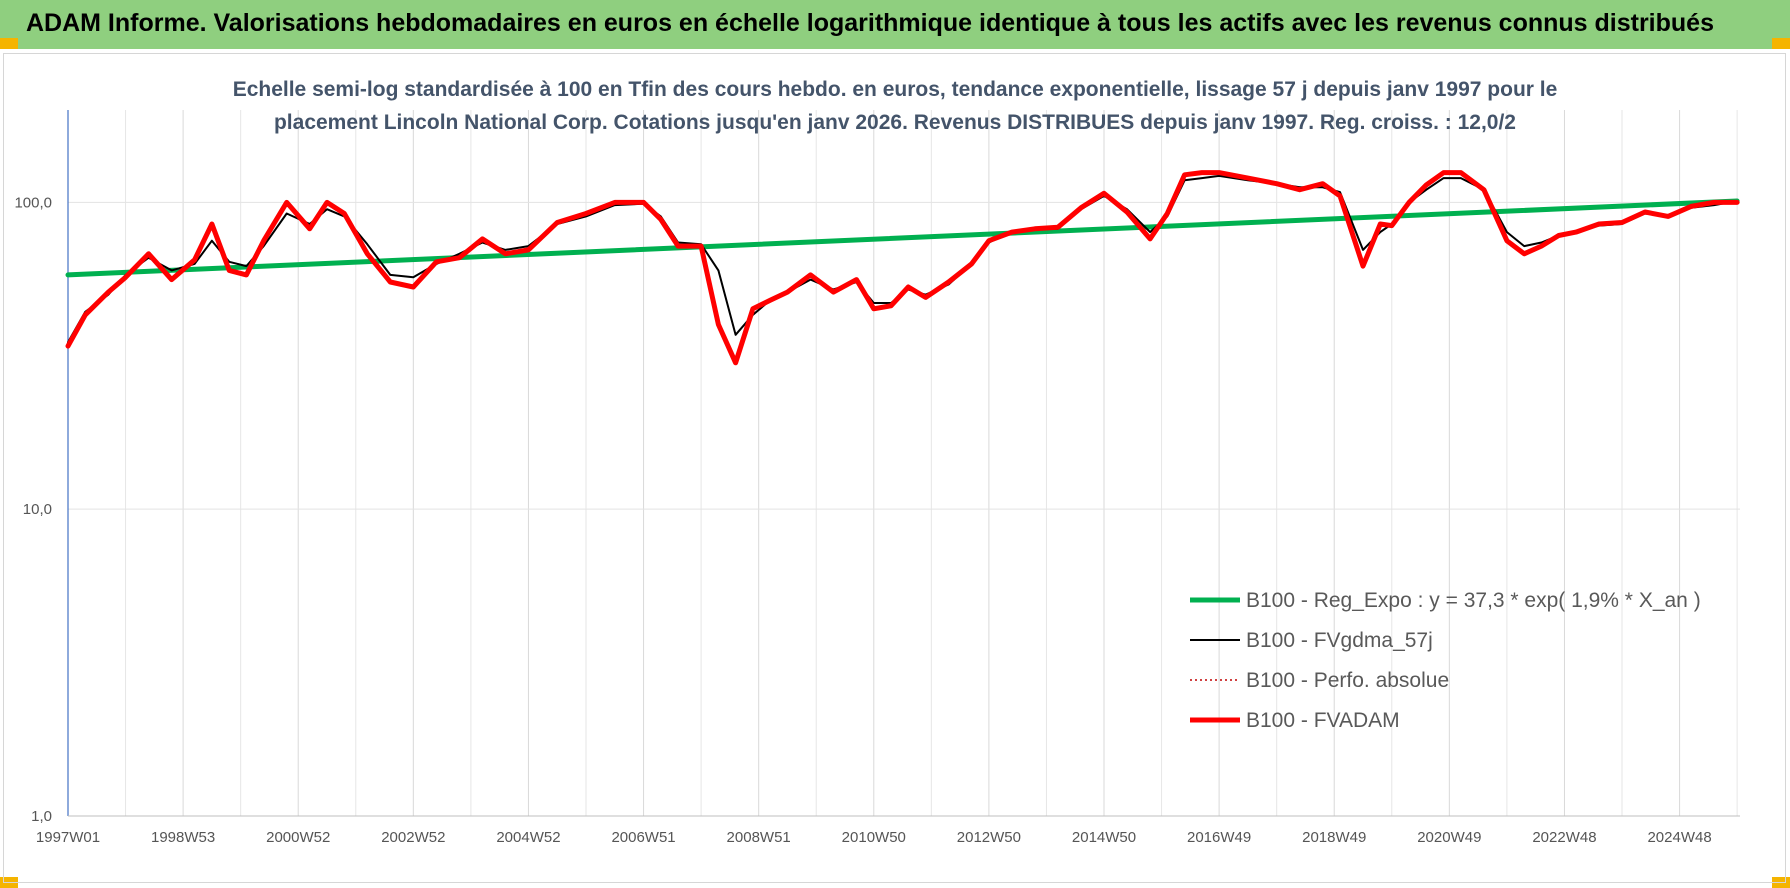  Describe the element at coordinates (1323, 720) in the screenshot. I see `legend-label-3: B100 - FVADAM` at that location.